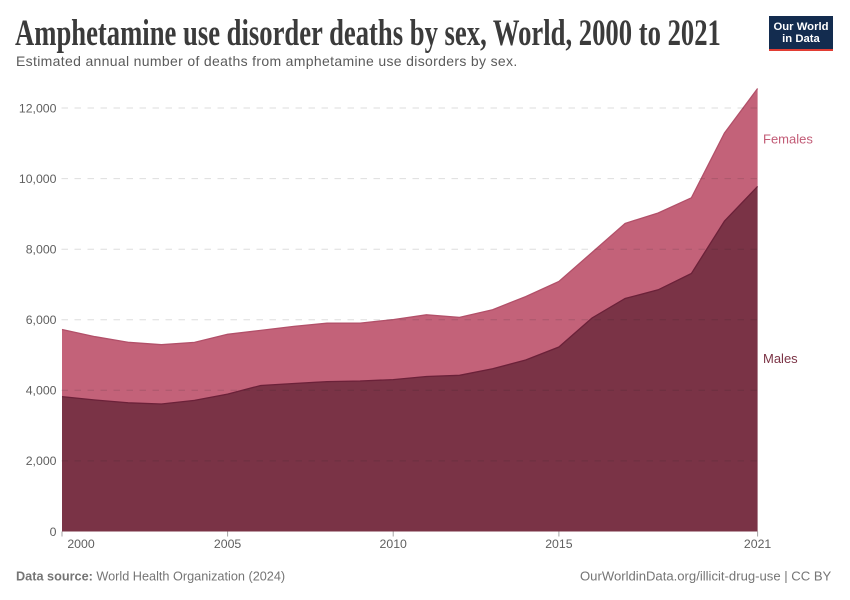 The height and width of the screenshot is (600, 850). Describe the element at coordinates (394, 544) in the screenshot. I see `svg-text: 2010` at that location.